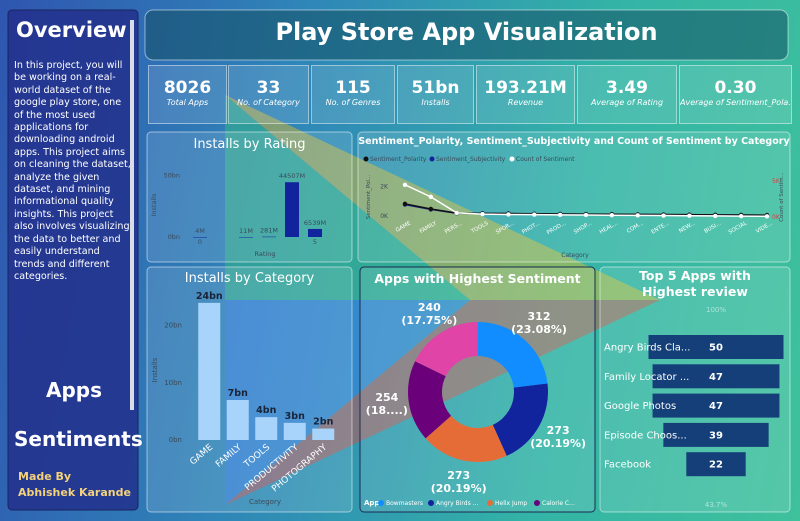 The height and width of the screenshot is (521, 800). Describe the element at coordinates (776, 181) in the screenshot. I see `y2-tick-label: 5K` at that location.